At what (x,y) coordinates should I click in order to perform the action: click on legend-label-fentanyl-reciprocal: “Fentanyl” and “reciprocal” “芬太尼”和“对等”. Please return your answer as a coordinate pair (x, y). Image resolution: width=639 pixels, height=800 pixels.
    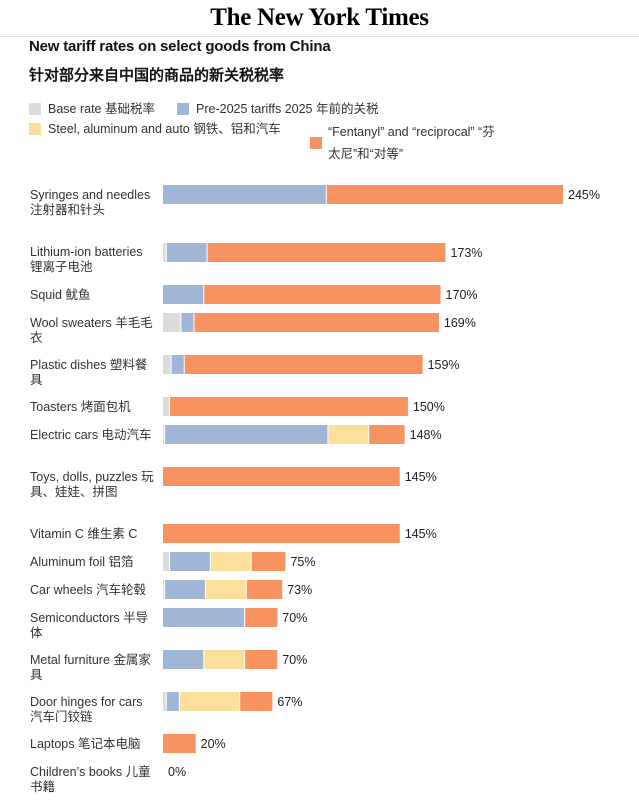
    Looking at the image, I should click on (411, 143).